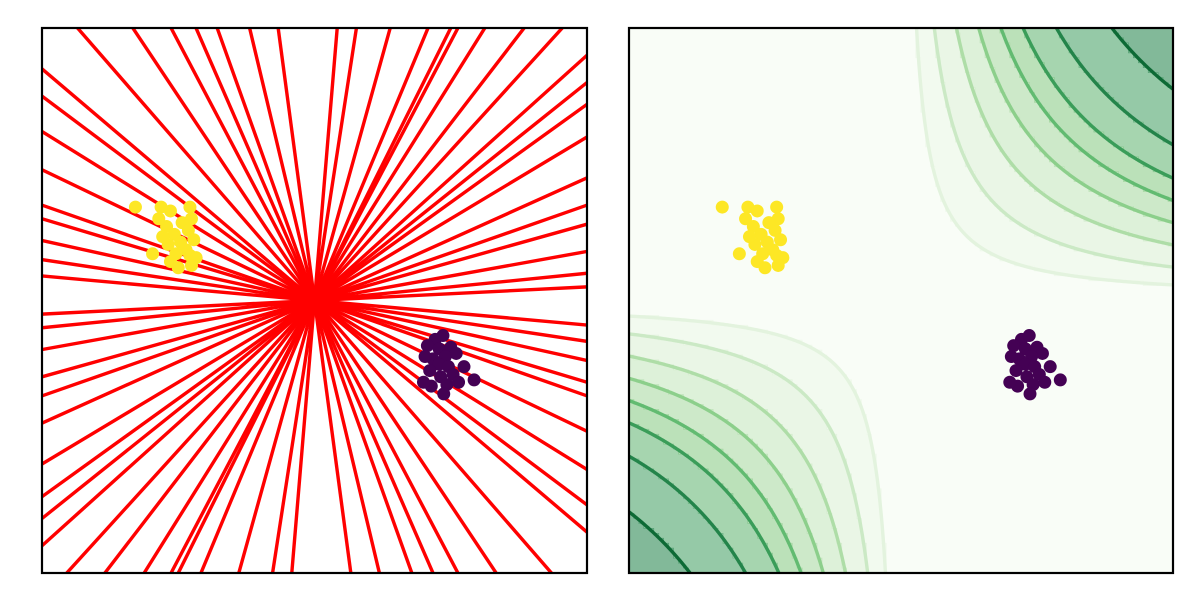 The width and height of the screenshot is (1200, 600). I want to click on contour-scatter-points, so click(891, 300).